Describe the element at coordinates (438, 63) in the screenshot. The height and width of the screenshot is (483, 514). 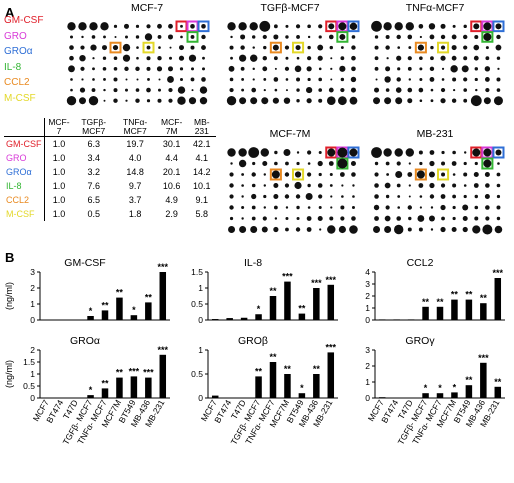
I see `array-blot-tnfa-mcf7` at that location.